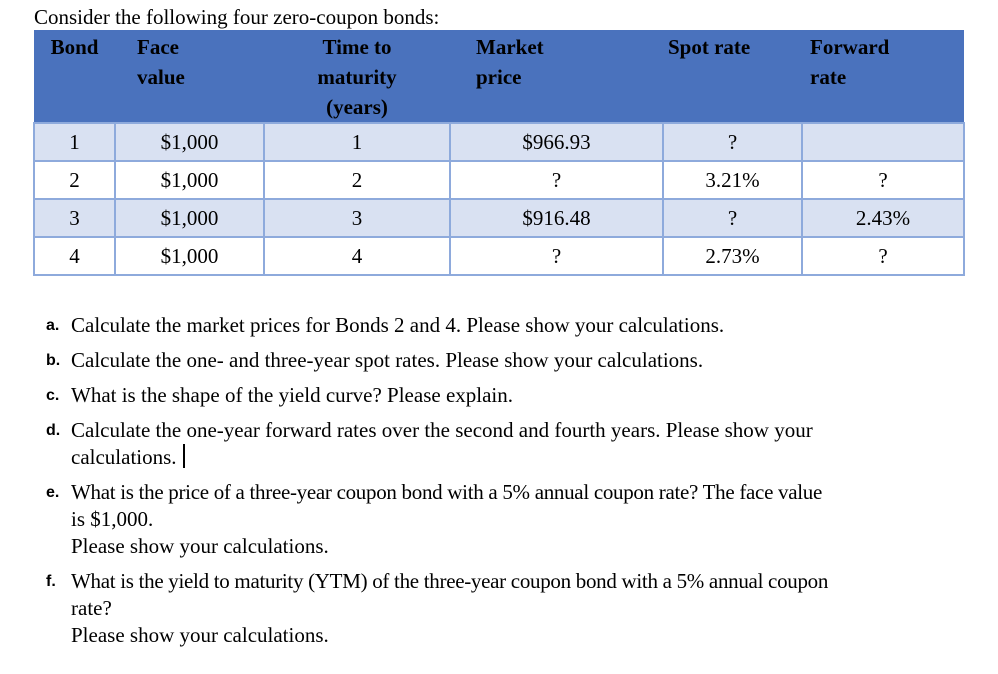  What do you see at coordinates (53, 492) in the screenshot?
I see `list-marker: e.` at bounding box center [53, 492].